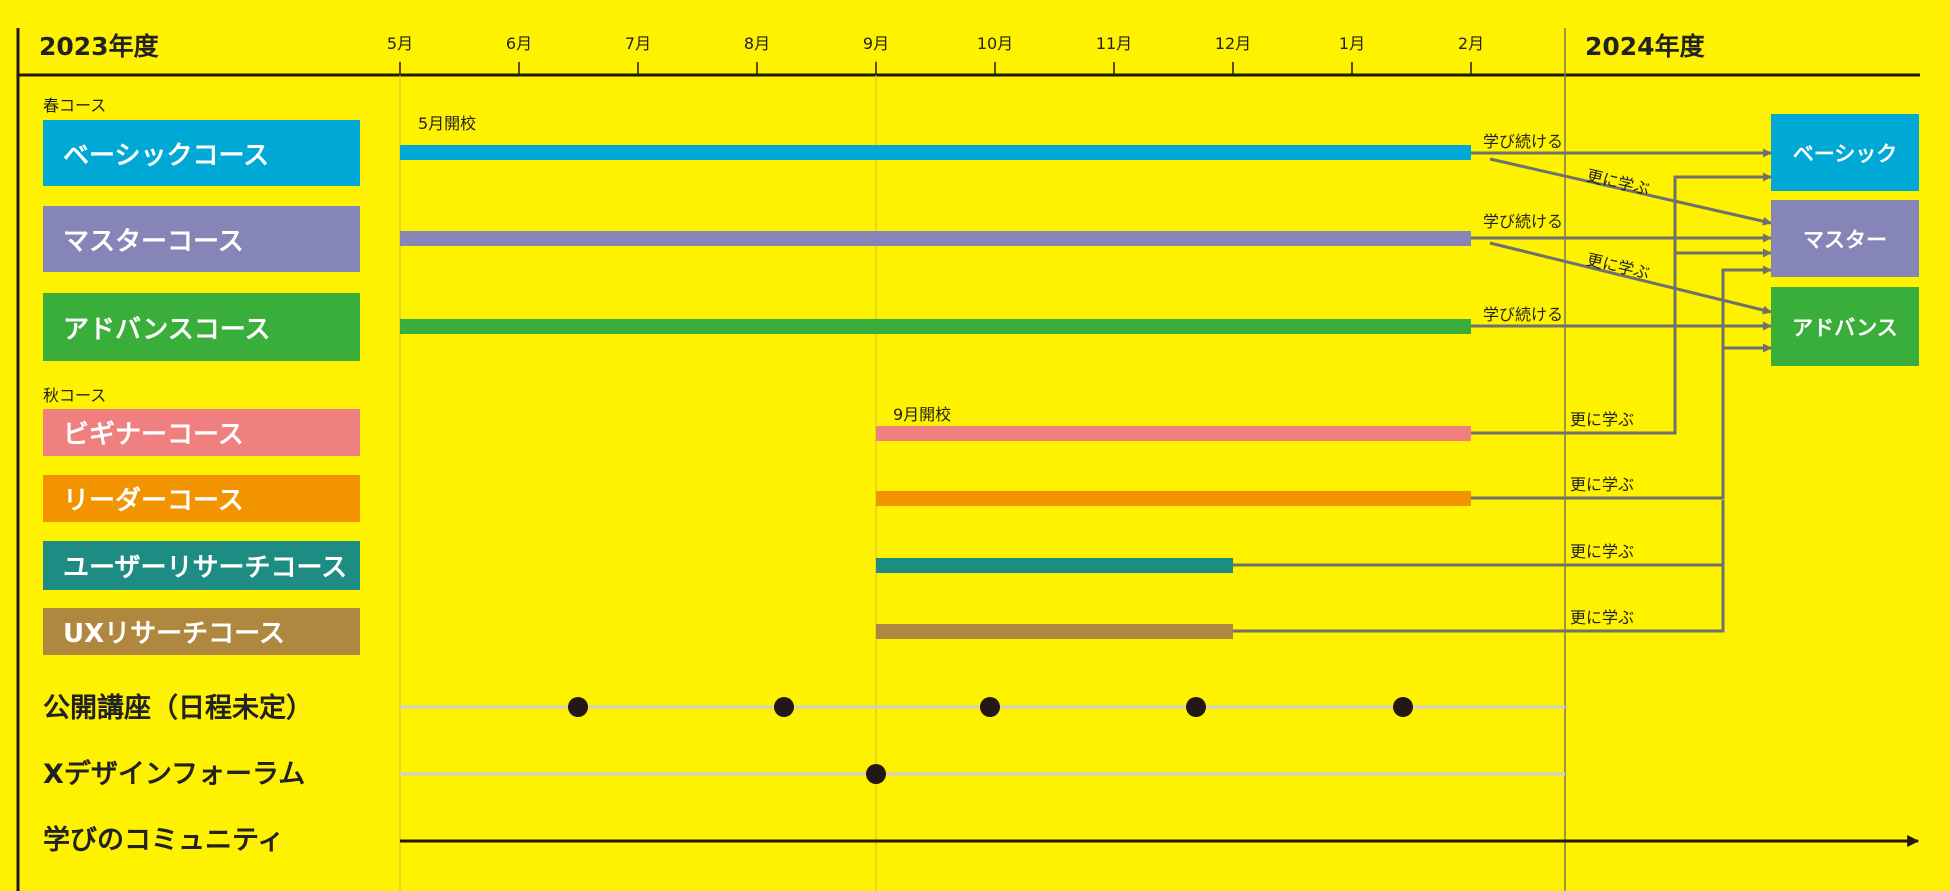 The height and width of the screenshot is (891, 1950). Describe the element at coordinates (75, 395) in the screenshot. I see `autumn-section-label: 秋コース` at that location.